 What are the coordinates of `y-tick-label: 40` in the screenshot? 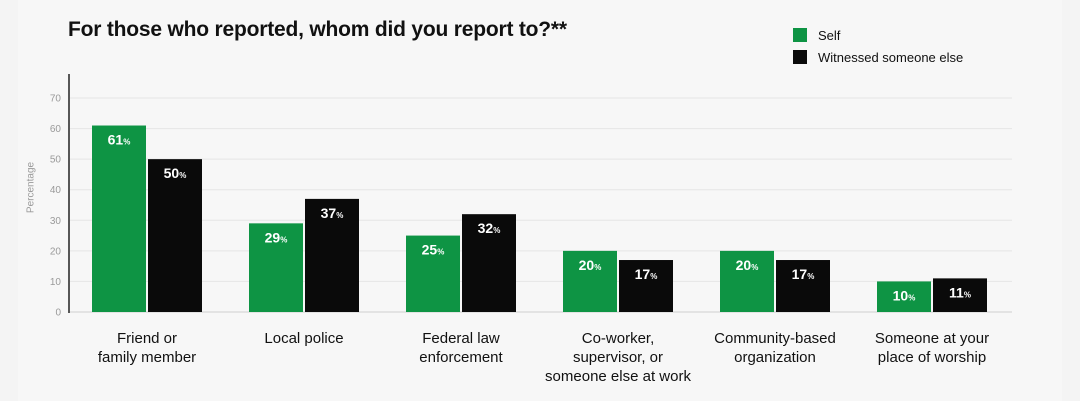 It's located at (56, 190).